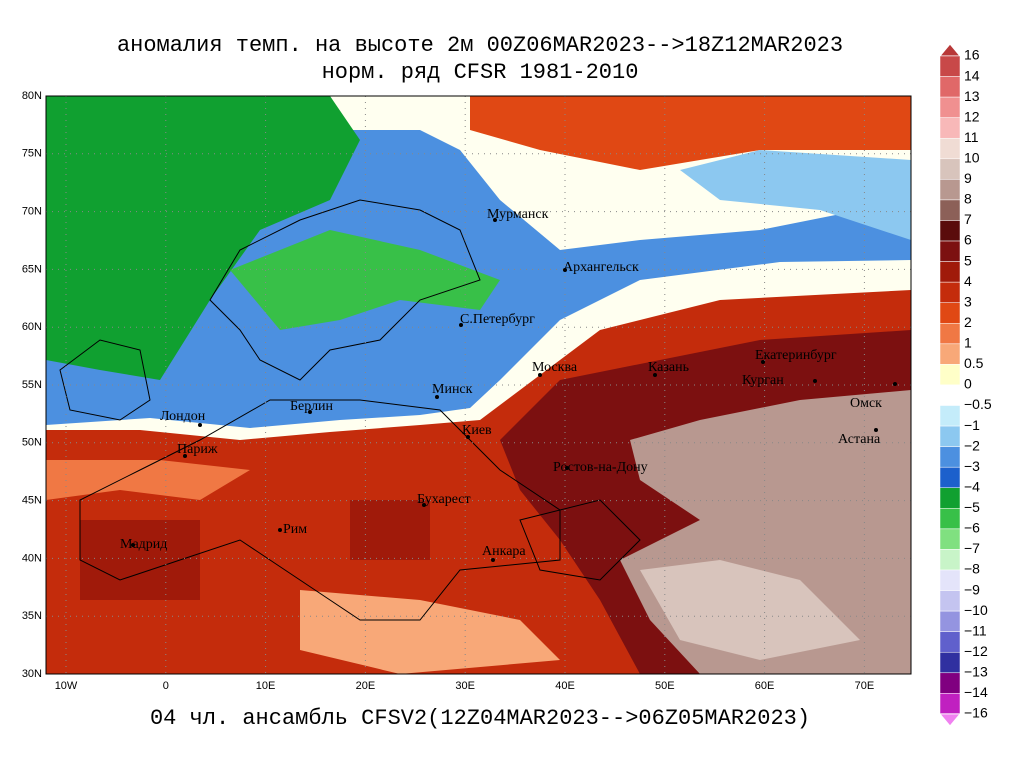 The width and height of the screenshot is (1024, 773). Describe the element at coordinates (32, 501) in the screenshot. I see `lat-label: 45N` at that location.